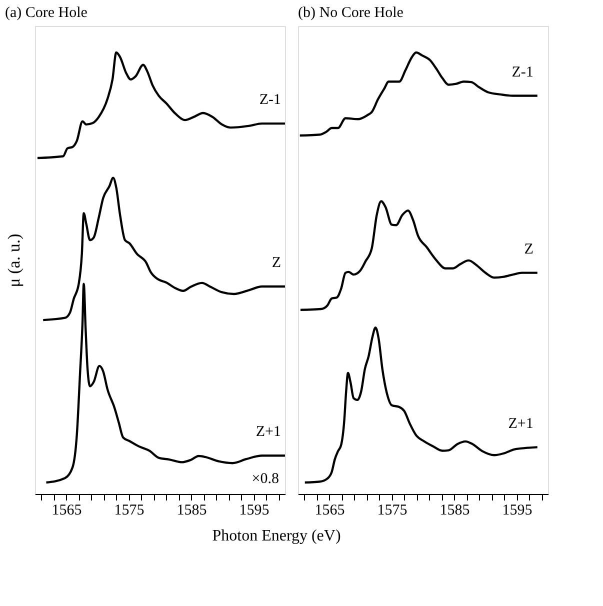 The width and height of the screenshot is (603, 606). I want to click on x-axis-title: Photon Energy (eV), so click(276, 536).